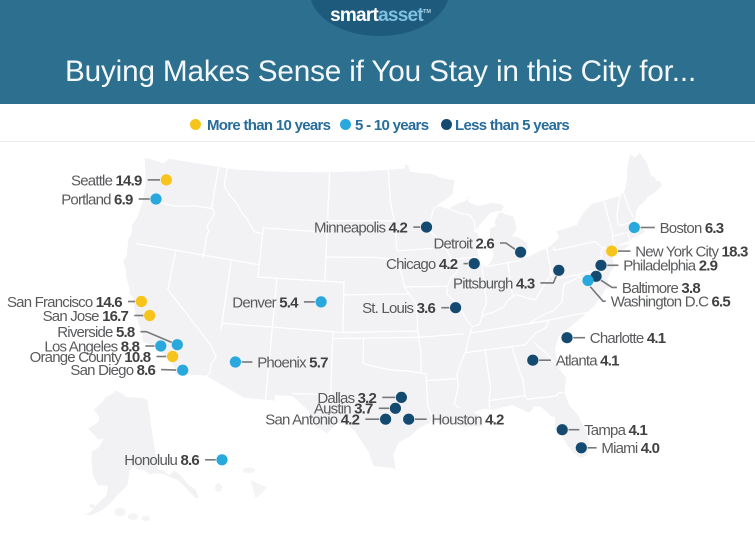  I want to click on svg-text: Los Angeles 8.8, so click(91, 346).